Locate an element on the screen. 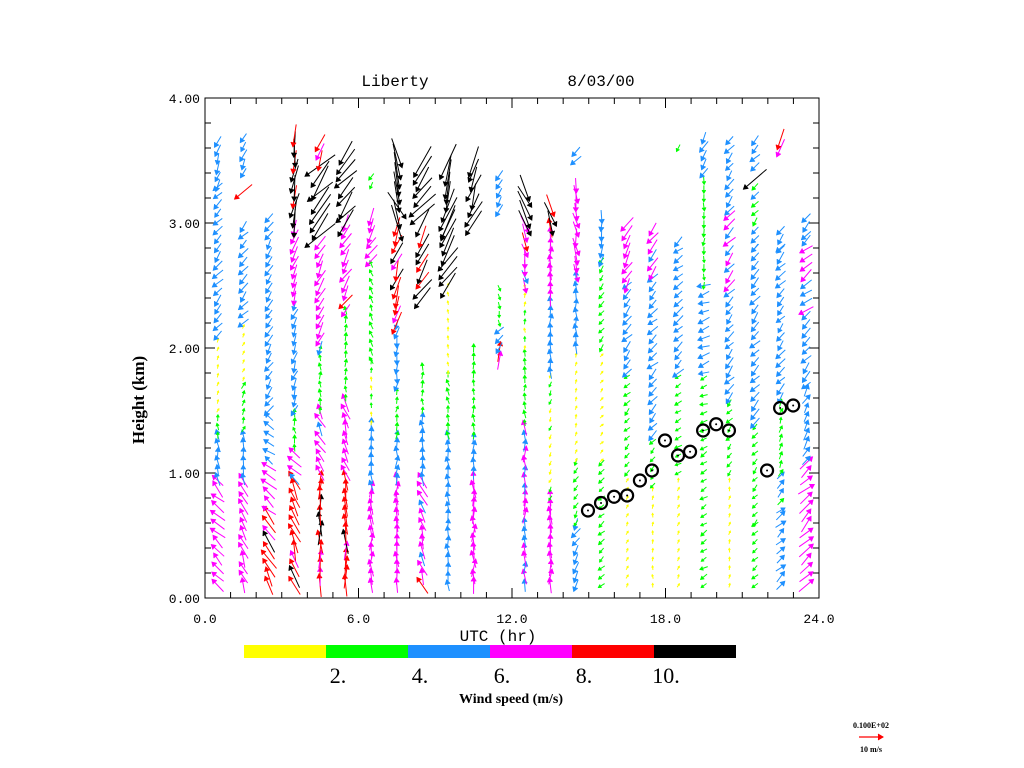 This screenshot has height=768, width=1024. colorbar-label: 10. is located at coordinates (666, 675).